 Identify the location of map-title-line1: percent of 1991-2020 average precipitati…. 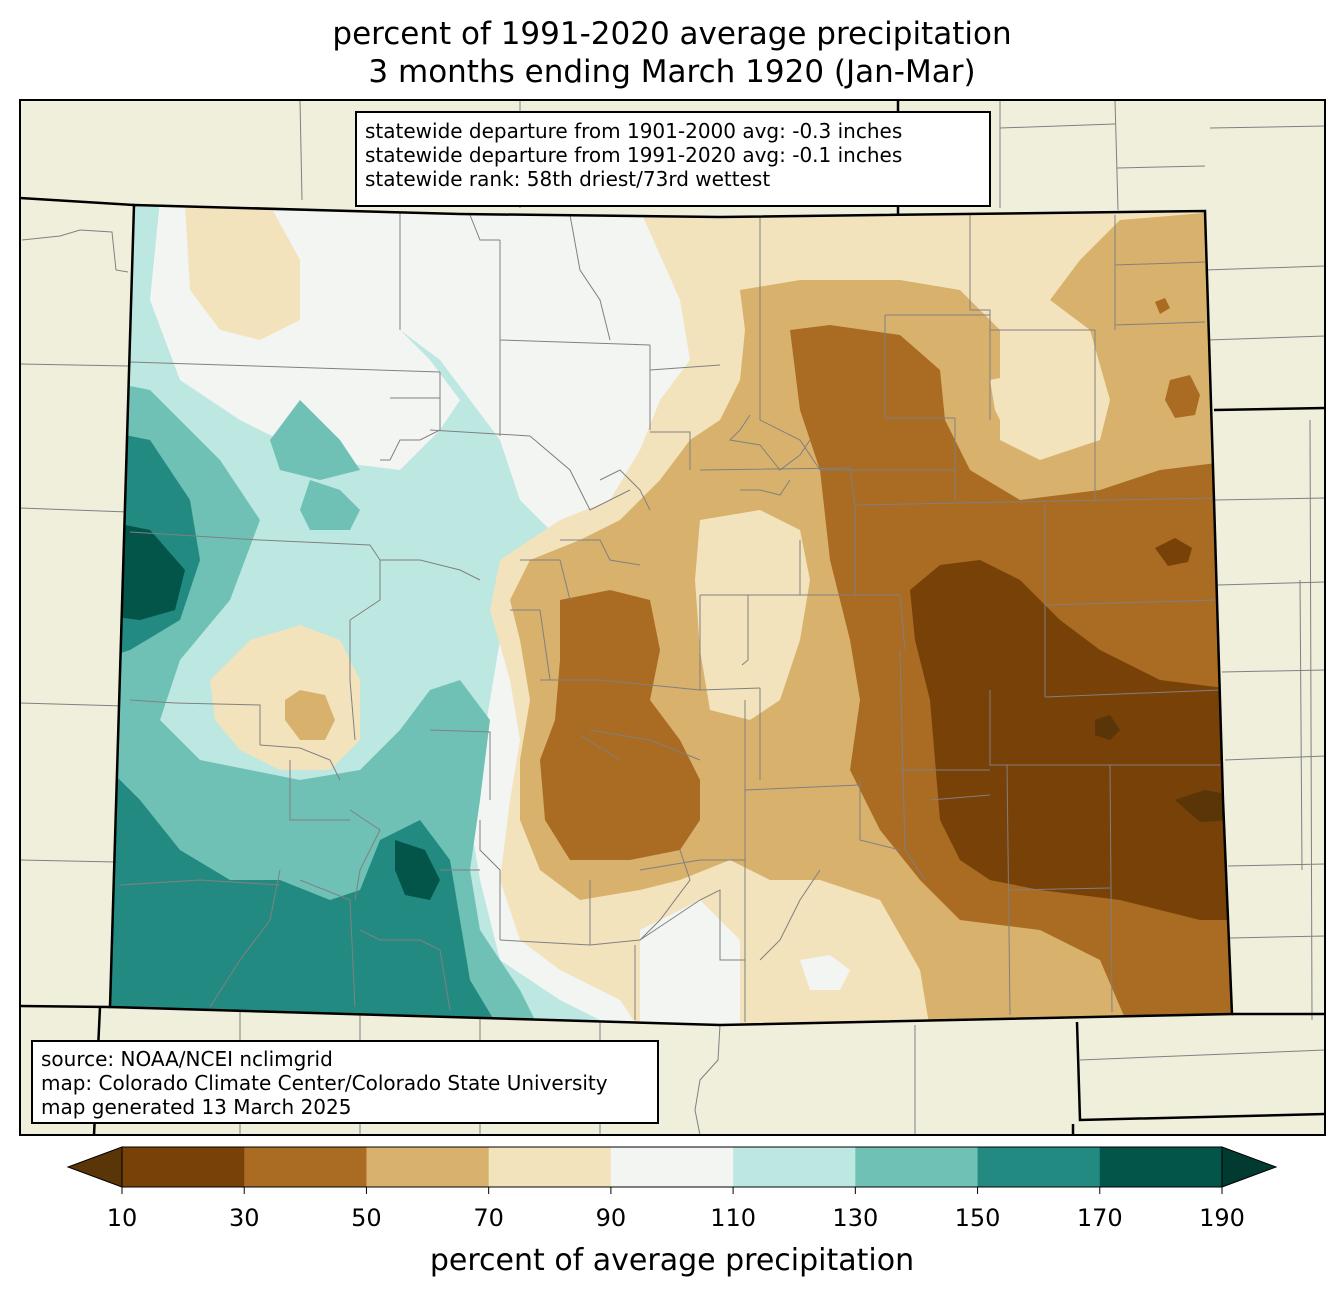
(672, 34).